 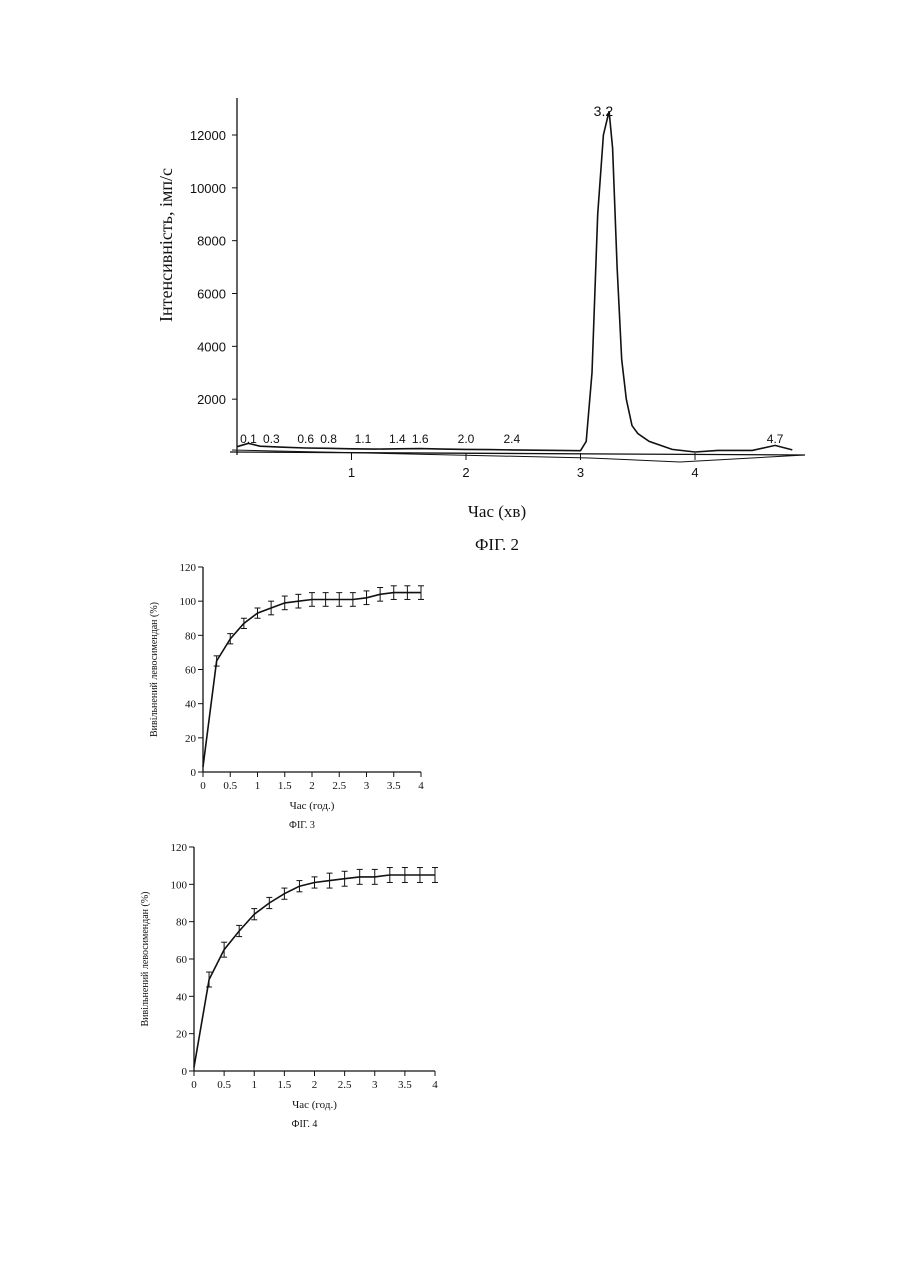 I want to click on figure-caption: ФІГ. 2, so click(x=497, y=544).